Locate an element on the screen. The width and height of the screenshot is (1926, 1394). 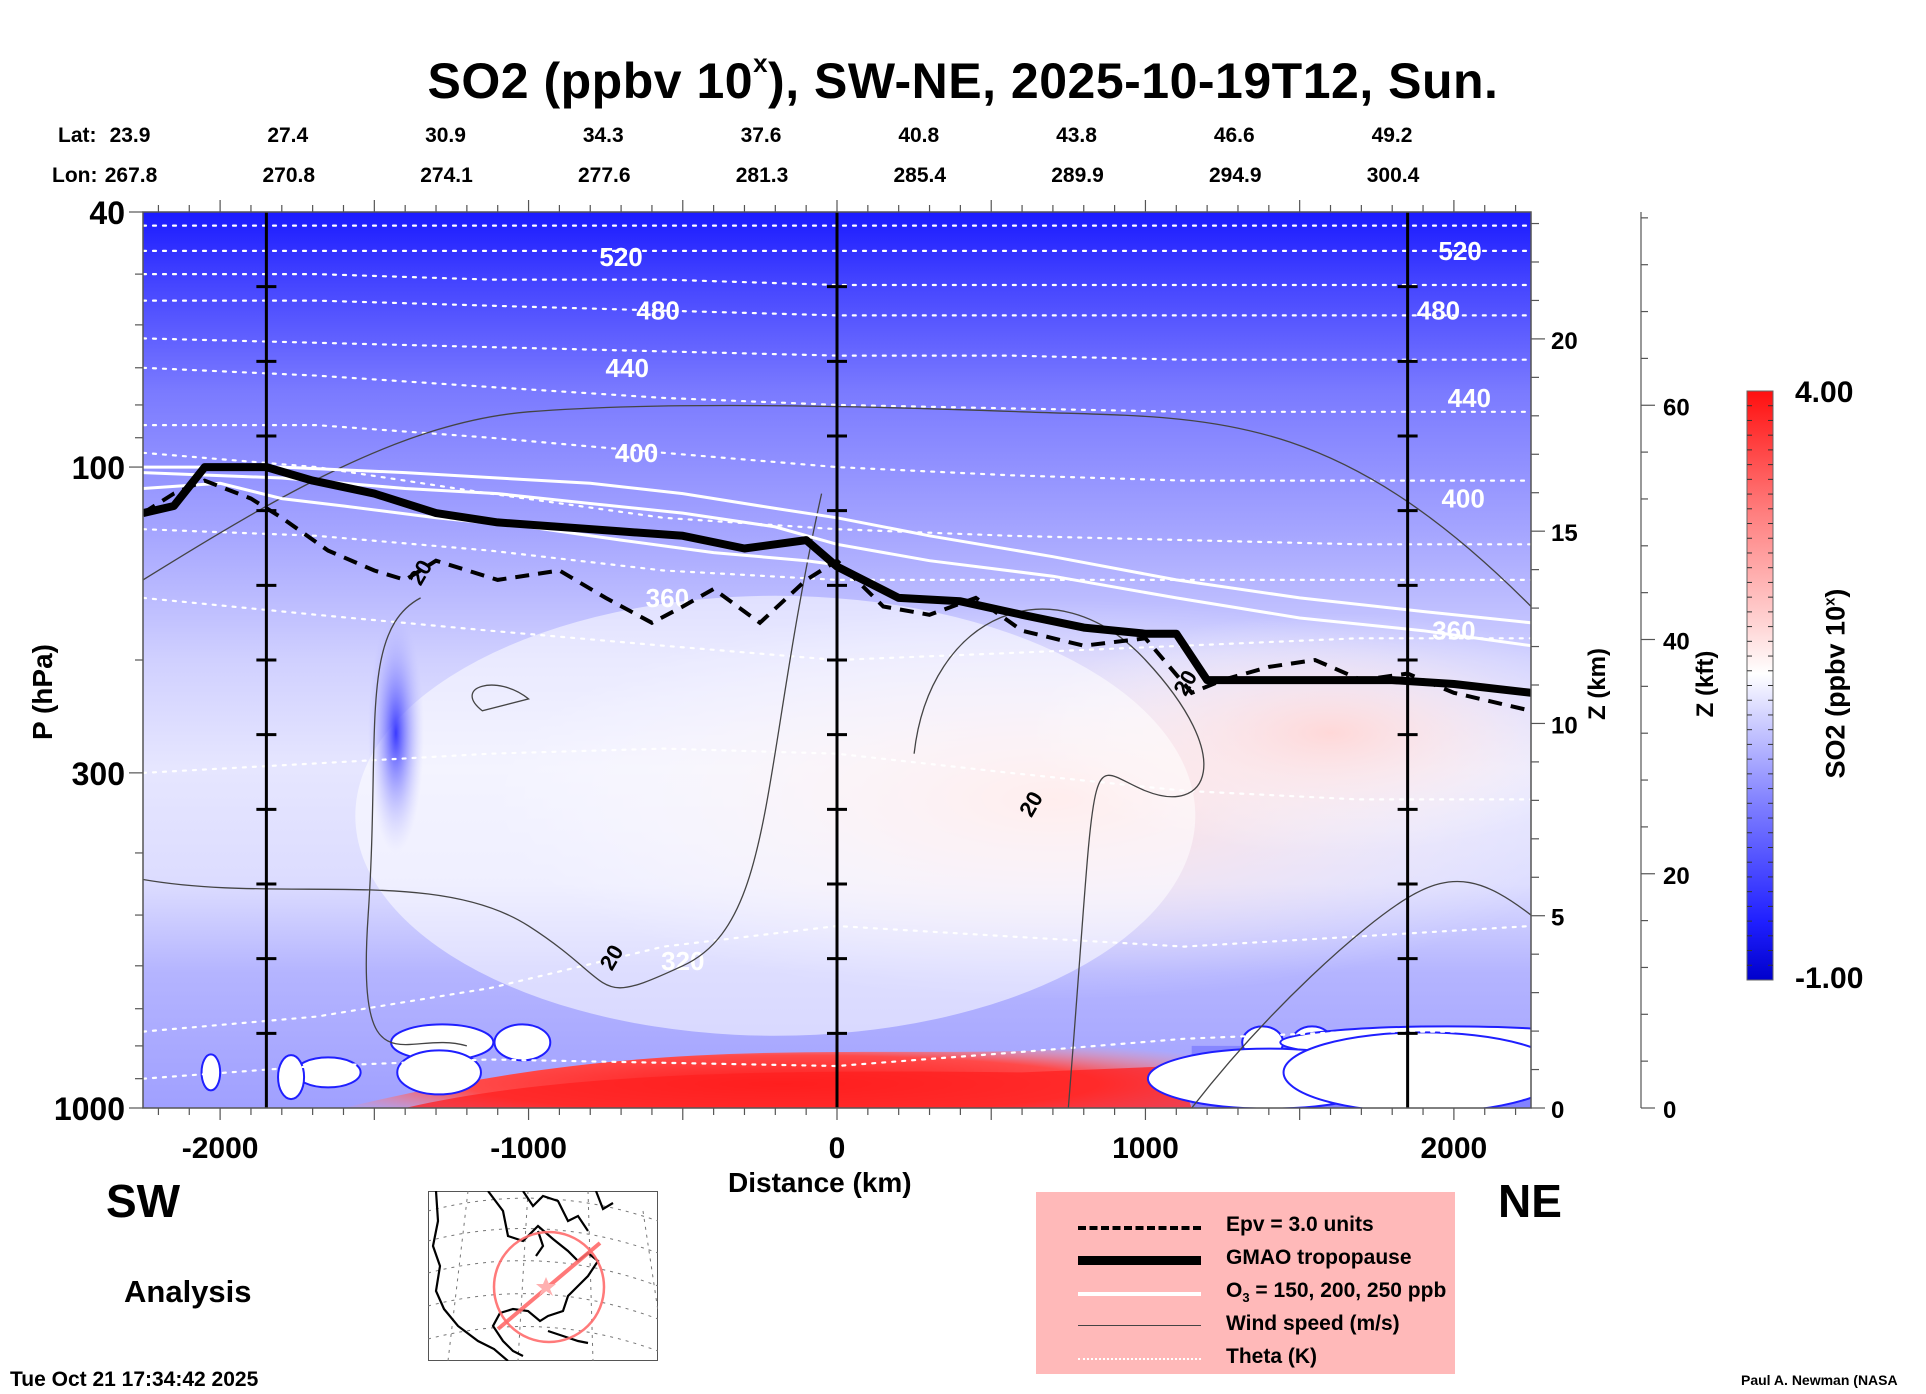
lat-value: 49.2 is located at coordinates (1392, 135).